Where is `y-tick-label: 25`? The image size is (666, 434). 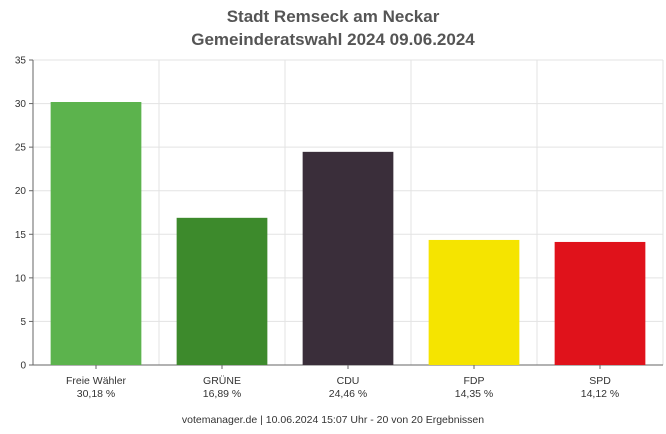
y-tick-label: 25 is located at coordinates (21, 148).